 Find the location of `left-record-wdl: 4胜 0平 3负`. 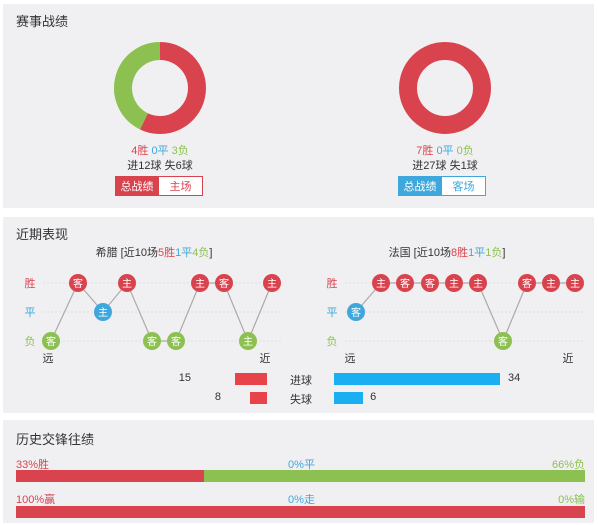

left-record-wdl: 4胜 0平 3负 is located at coordinates (160, 150).